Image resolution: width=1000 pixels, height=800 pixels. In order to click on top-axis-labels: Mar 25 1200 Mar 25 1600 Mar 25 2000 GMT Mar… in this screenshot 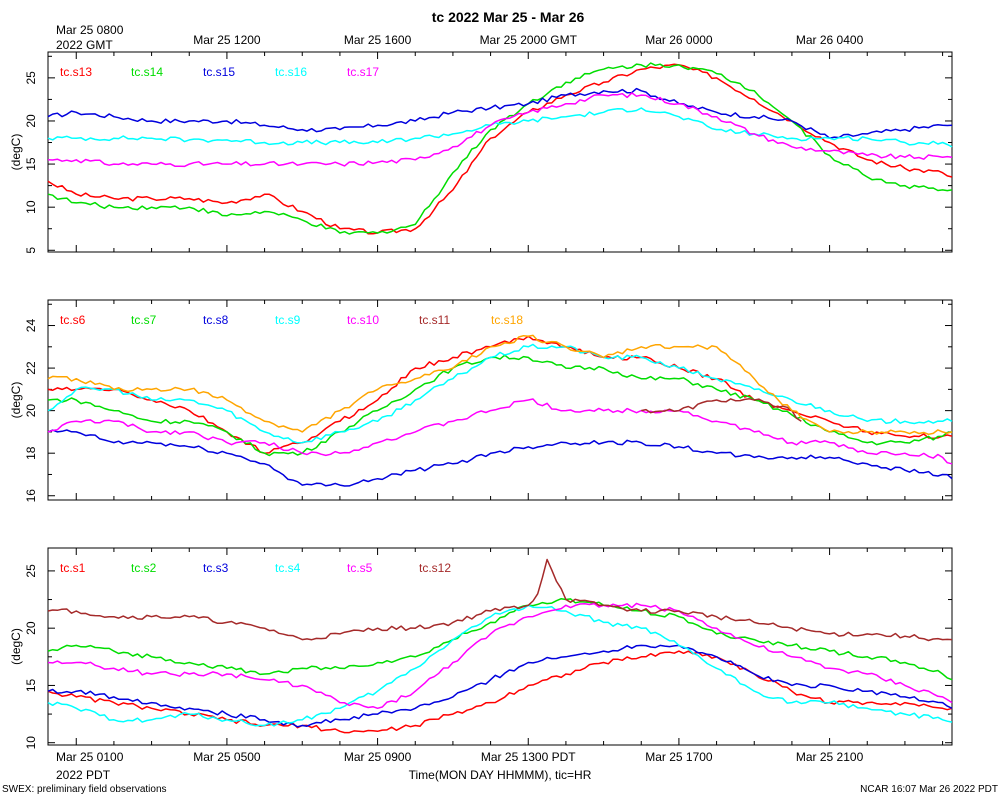, I will do `click(528, 40)`.